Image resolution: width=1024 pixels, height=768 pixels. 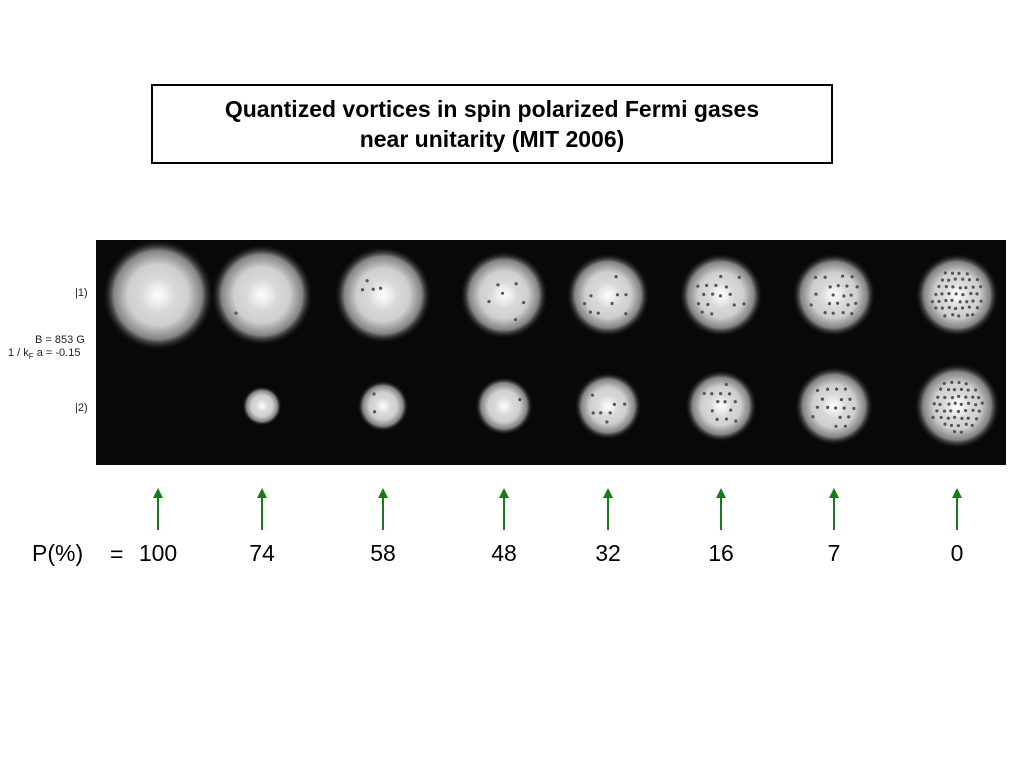 I want to click on interaction-prefix: 1 / k, so click(x=18, y=353).